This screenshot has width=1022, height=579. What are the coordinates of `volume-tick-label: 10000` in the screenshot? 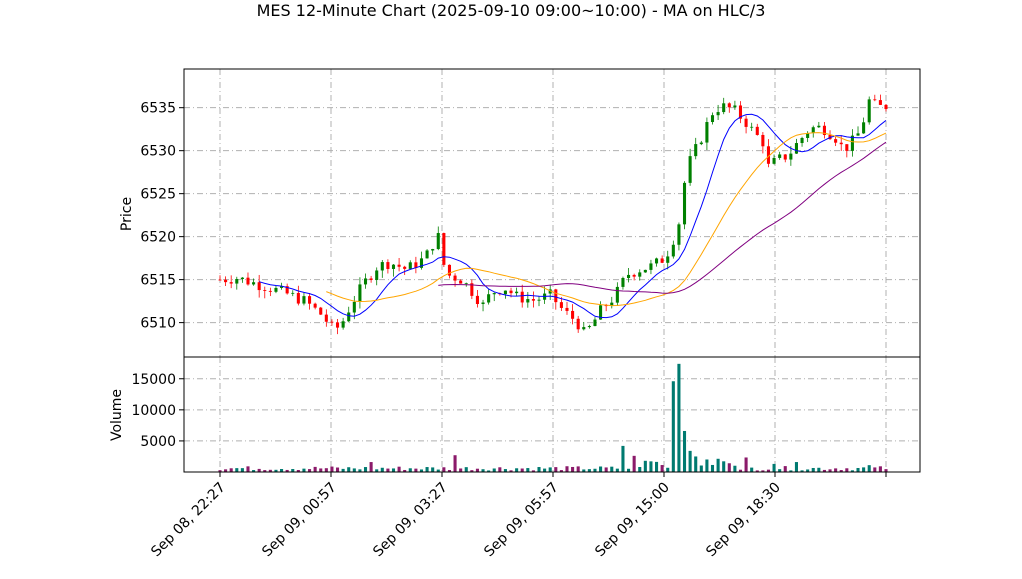 It's located at (153, 411).